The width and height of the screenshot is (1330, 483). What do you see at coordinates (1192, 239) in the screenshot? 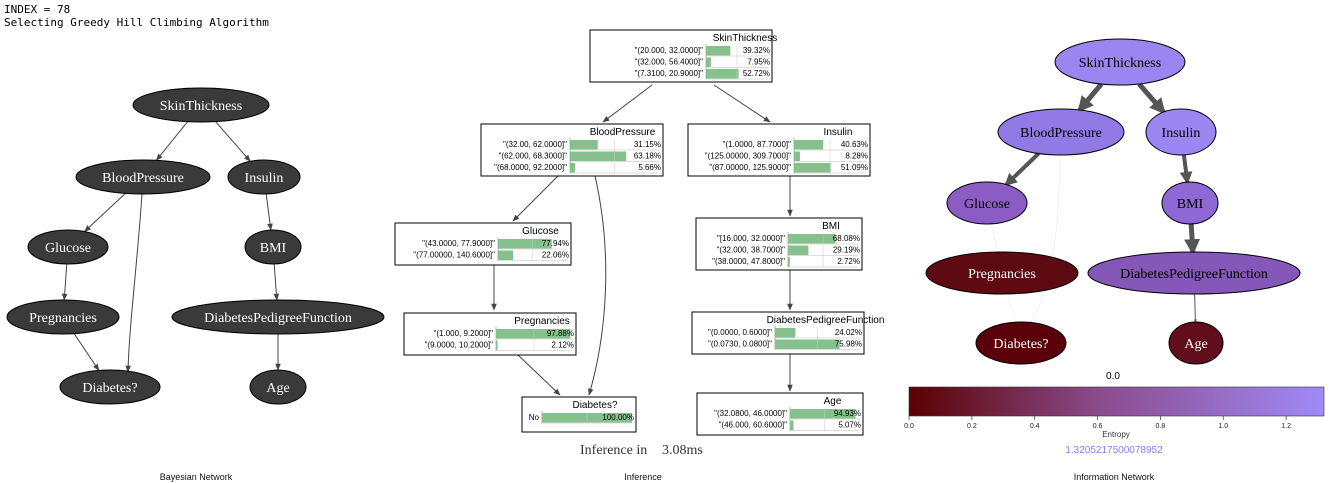
I see `info-edge-bmi-to-diabetespedigreefunction` at bounding box center [1192, 239].